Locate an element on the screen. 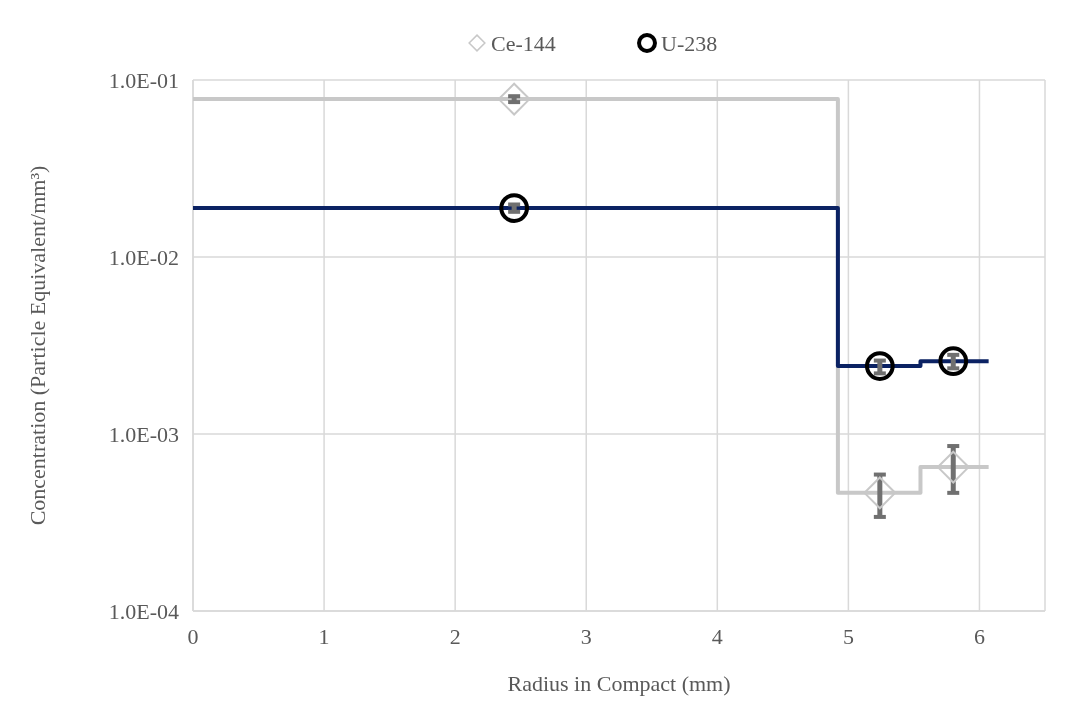  y-tick-label: 1.0E-01 is located at coordinates (143, 80).